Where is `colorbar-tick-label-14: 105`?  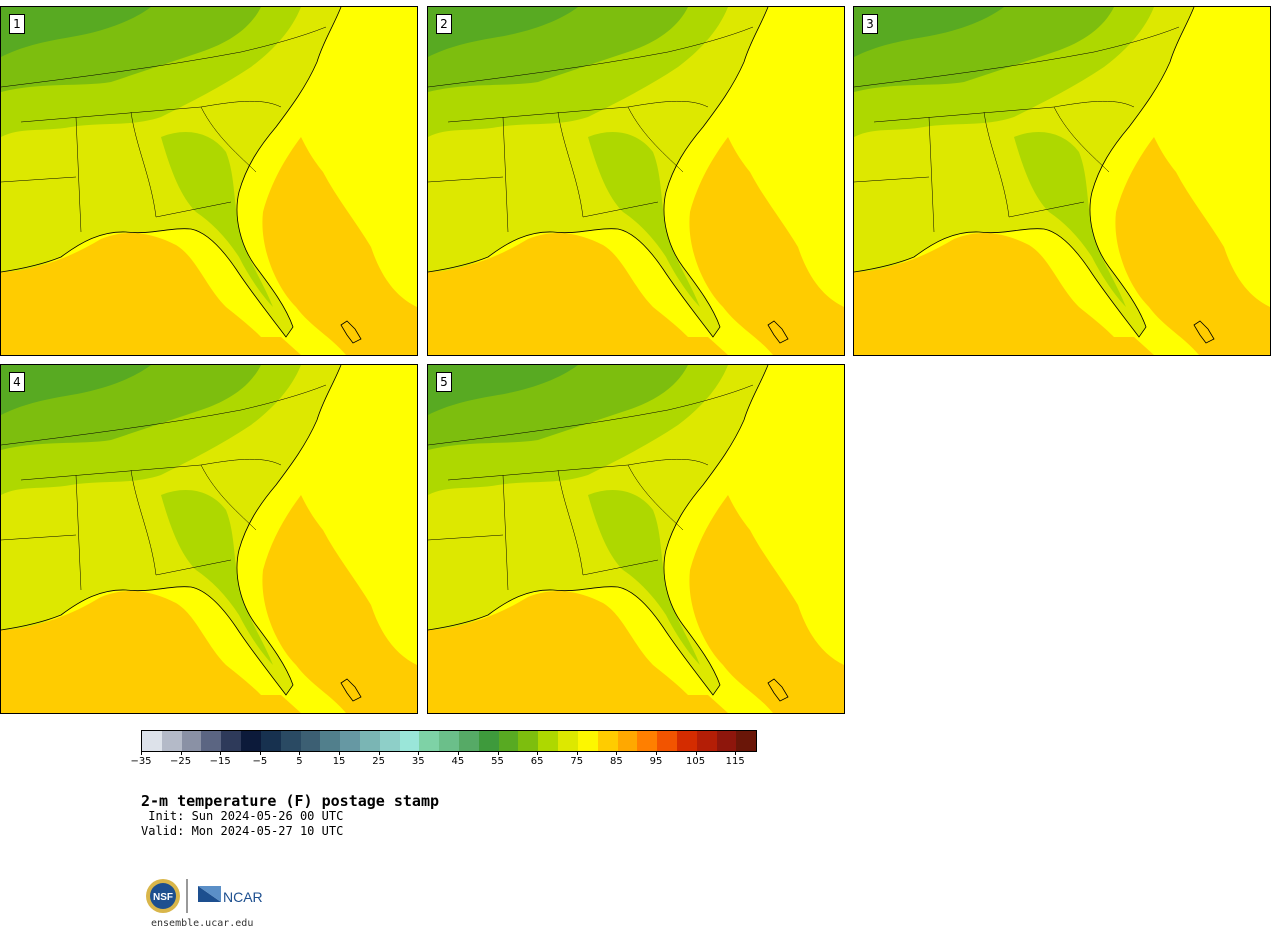
colorbar-tick-label-14: 105 is located at coordinates (696, 761).